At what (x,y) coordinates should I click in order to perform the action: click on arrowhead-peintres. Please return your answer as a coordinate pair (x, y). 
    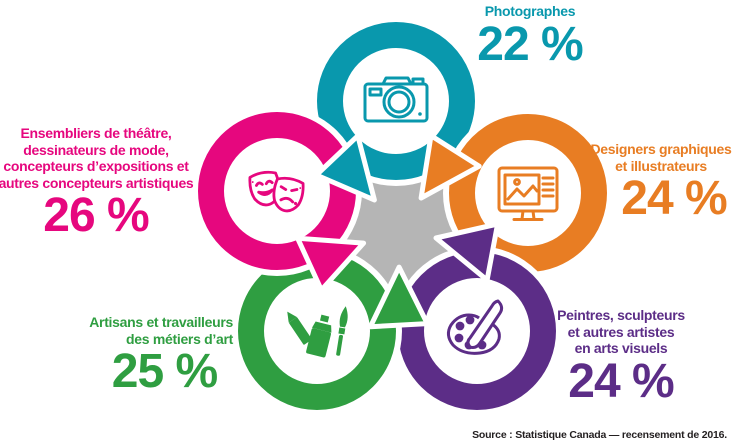
    Looking at the image, I should click on (467, 252).